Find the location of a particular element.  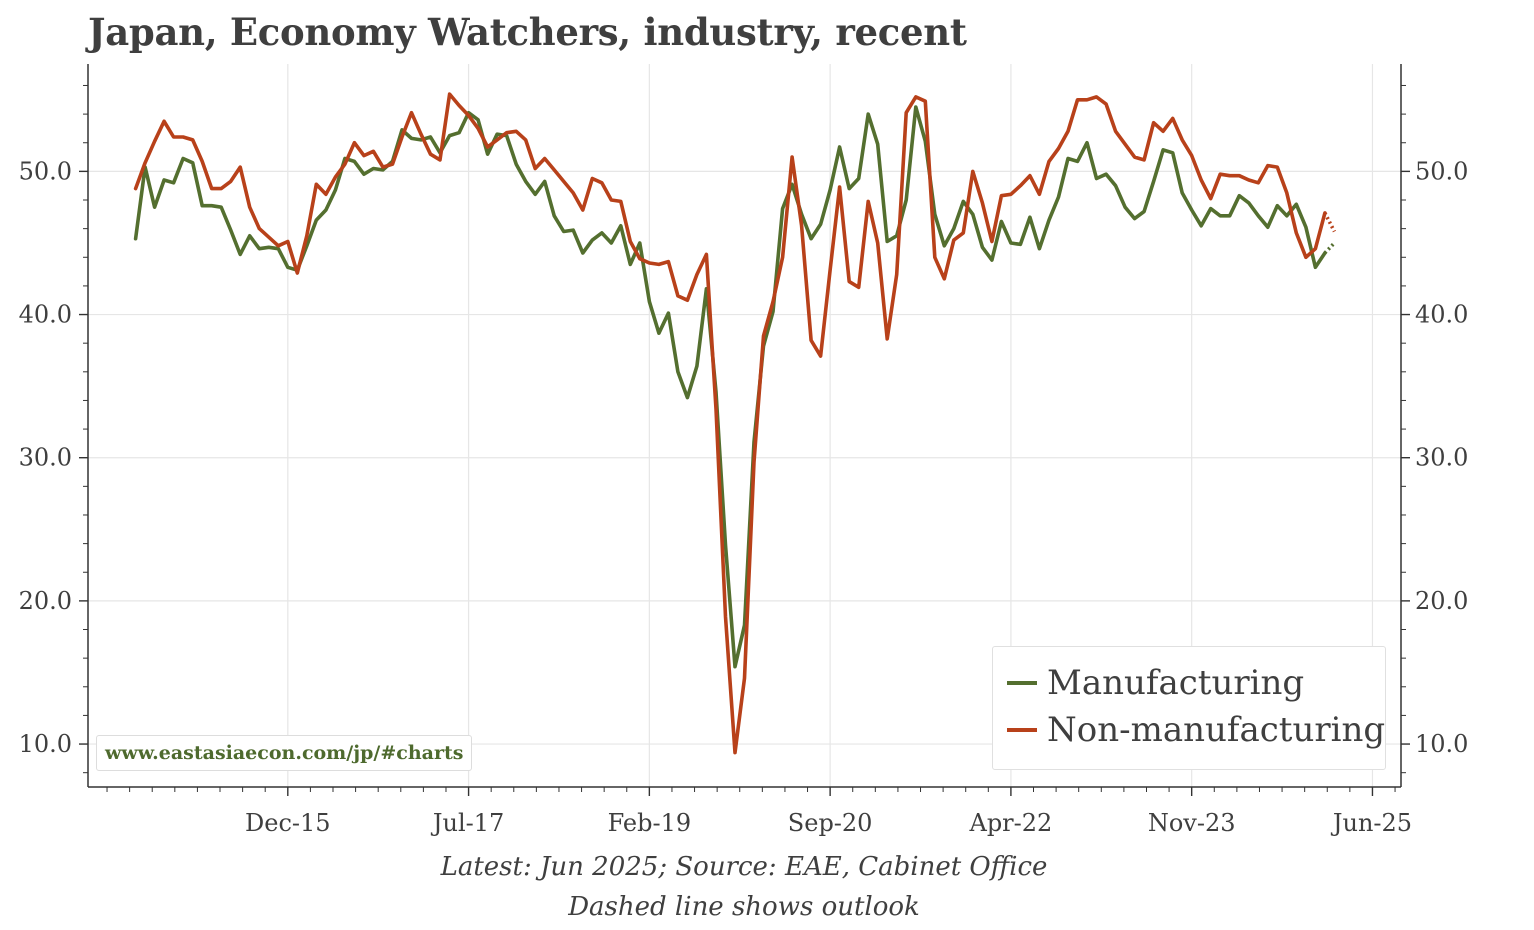

watermark-link: www.eastasiaecon.com/jp/#charts is located at coordinates (284, 753).